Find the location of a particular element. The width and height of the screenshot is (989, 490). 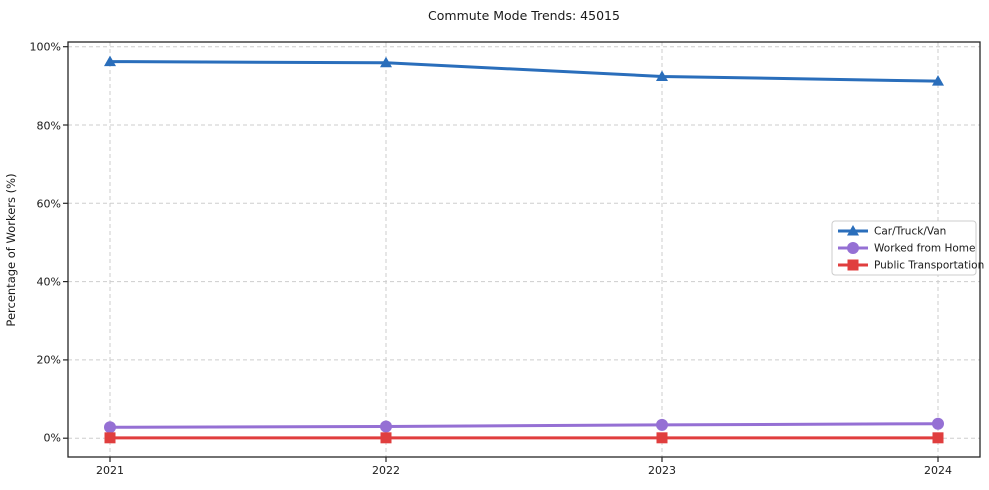

x-tick-label-2021: 2021 is located at coordinates (110, 470).